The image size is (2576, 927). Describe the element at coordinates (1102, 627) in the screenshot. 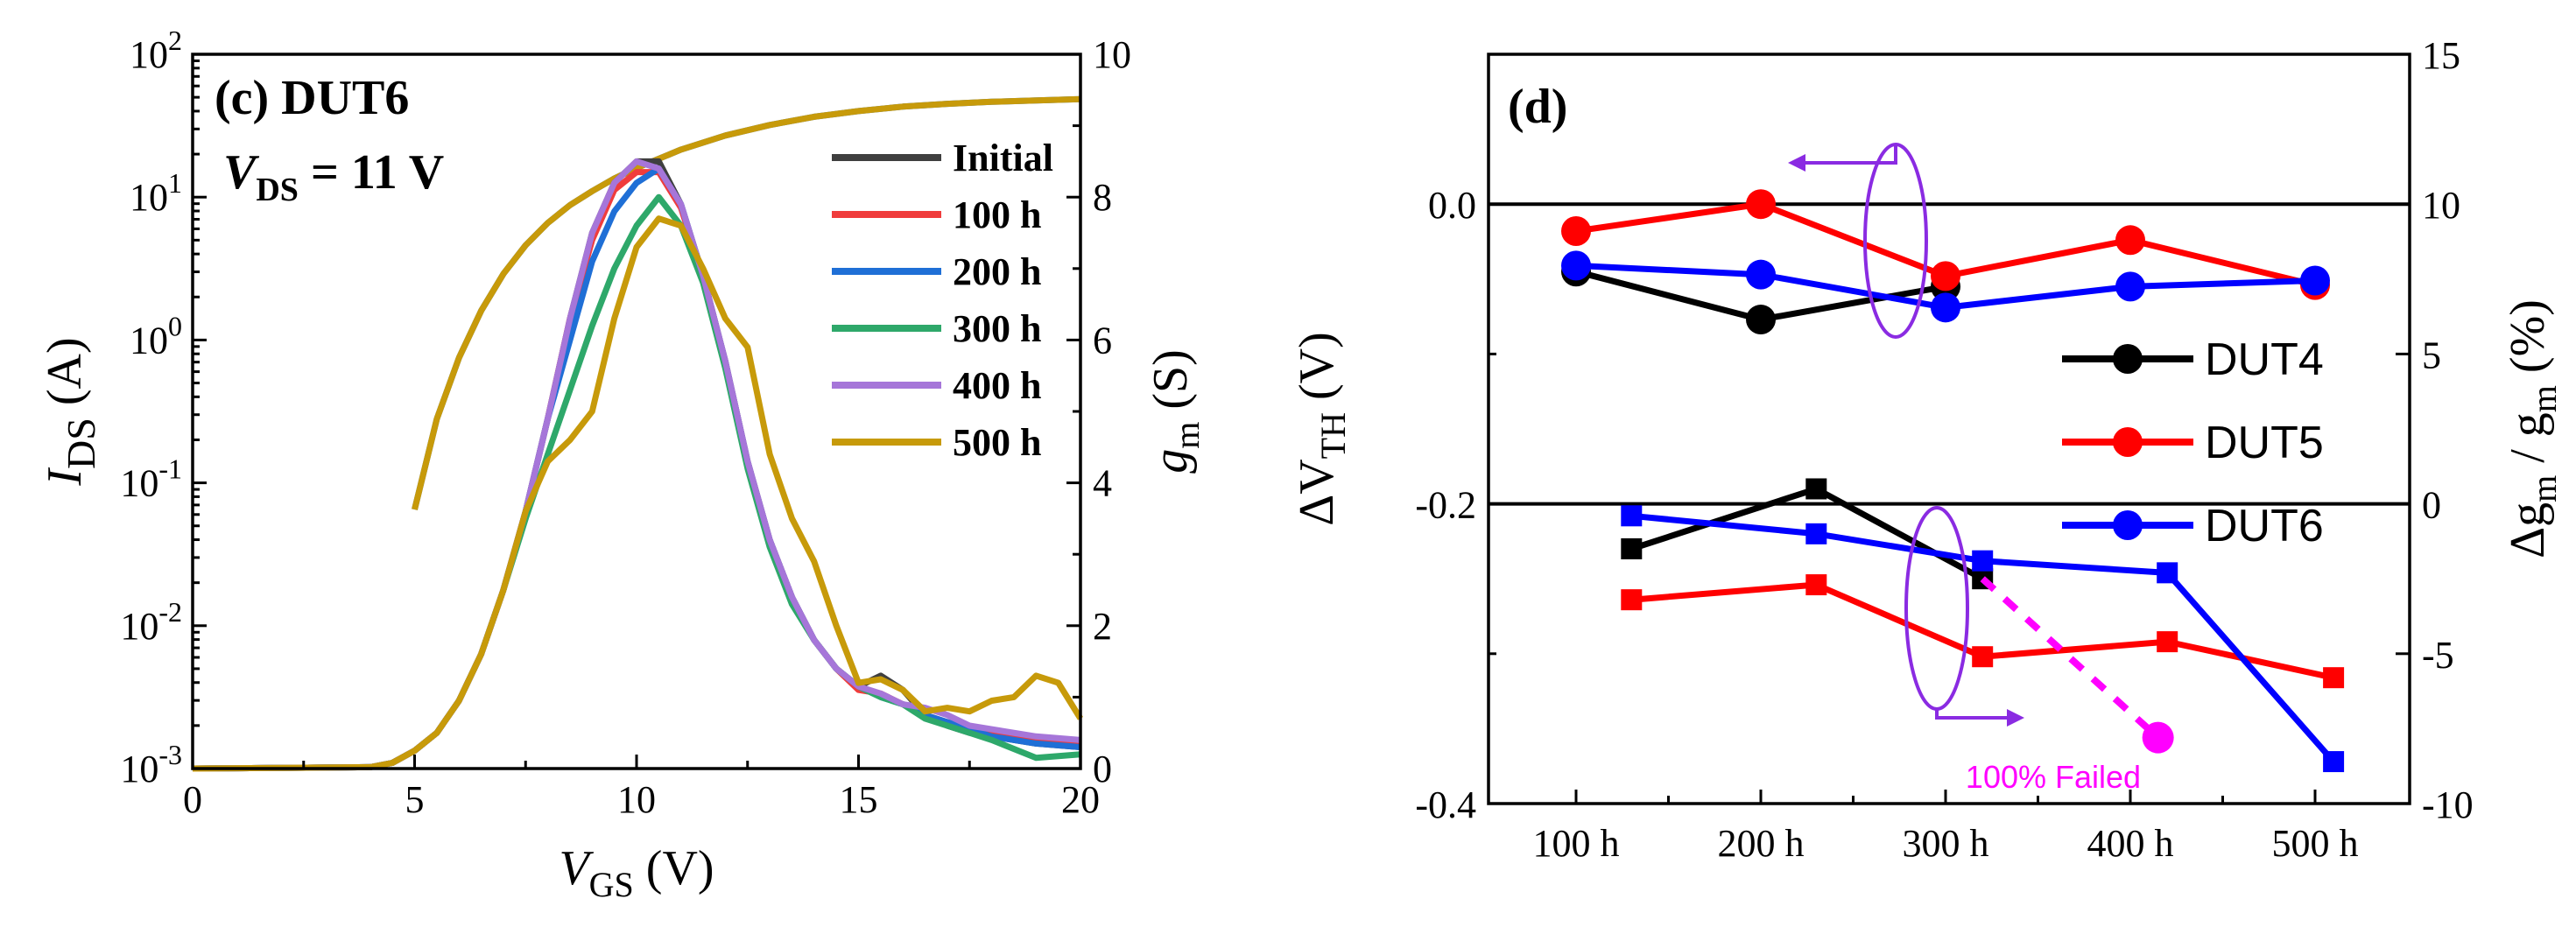

I see `c-y-tick-label-right: 2` at that location.